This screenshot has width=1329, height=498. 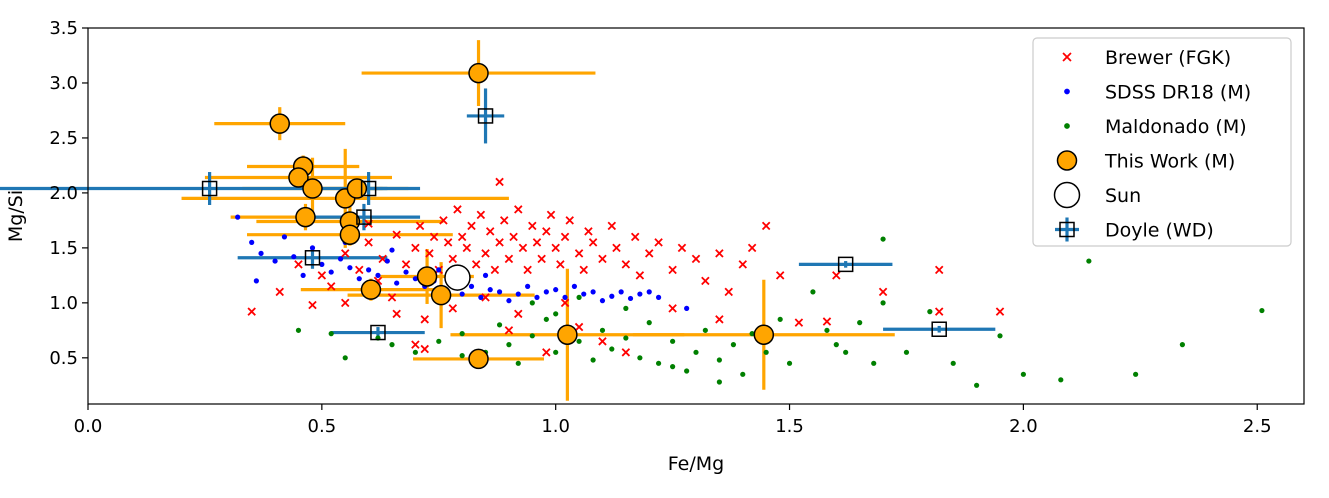 I want to click on brewer-fgk-point-71-stroke, so click(x=780, y=275).